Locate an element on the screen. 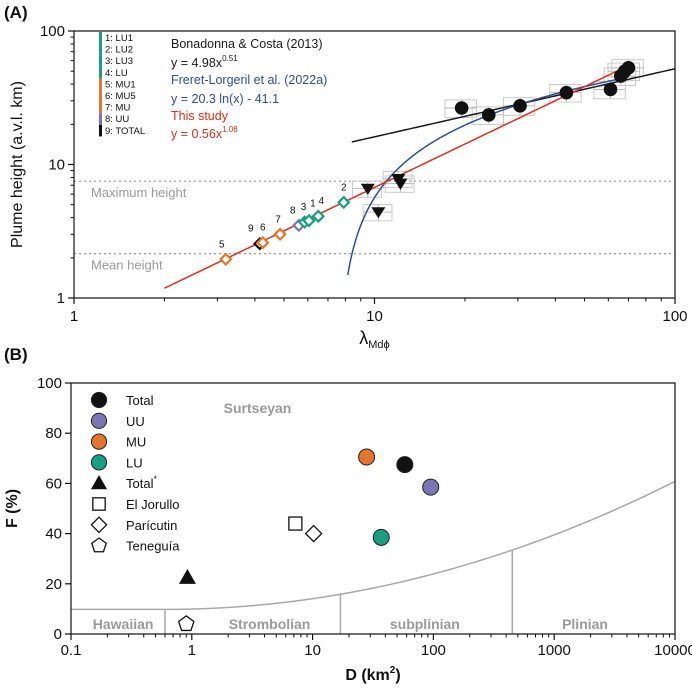 Image resolution: width=692 pixels, height=691 pixels. legend-unit-7: 7: MU is located at coordinates (117, 108).